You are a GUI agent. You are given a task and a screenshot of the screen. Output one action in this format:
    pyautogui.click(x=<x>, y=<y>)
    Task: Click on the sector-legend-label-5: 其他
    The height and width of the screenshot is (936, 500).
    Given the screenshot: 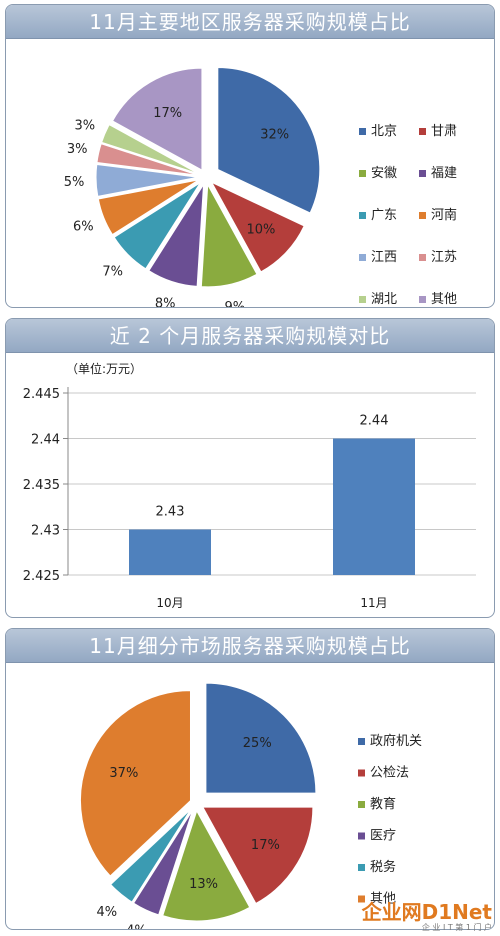 What is the action you would take?
    pyautogui.click(x=383, y=899)
    